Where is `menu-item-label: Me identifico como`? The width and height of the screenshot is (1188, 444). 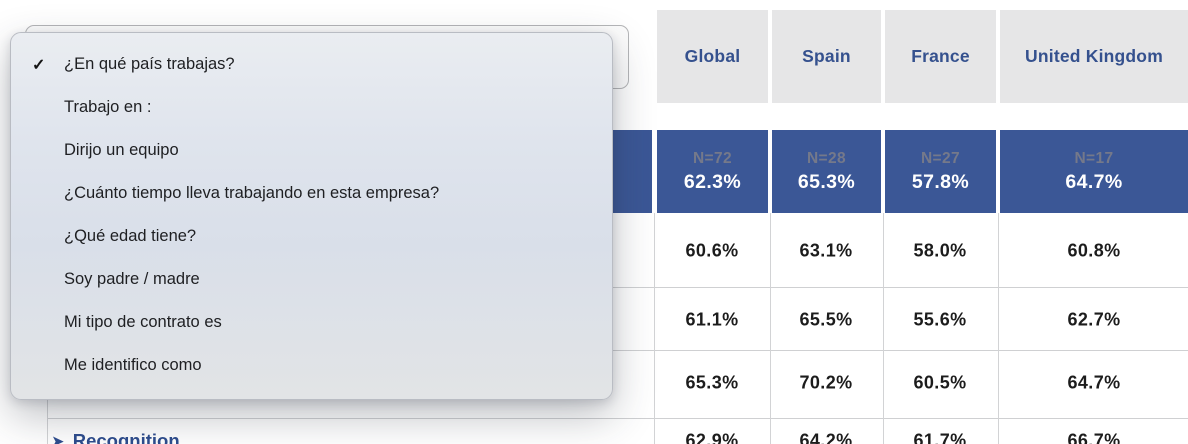 menu-item-label: Me identifico como is located at coordinates (133, 365).